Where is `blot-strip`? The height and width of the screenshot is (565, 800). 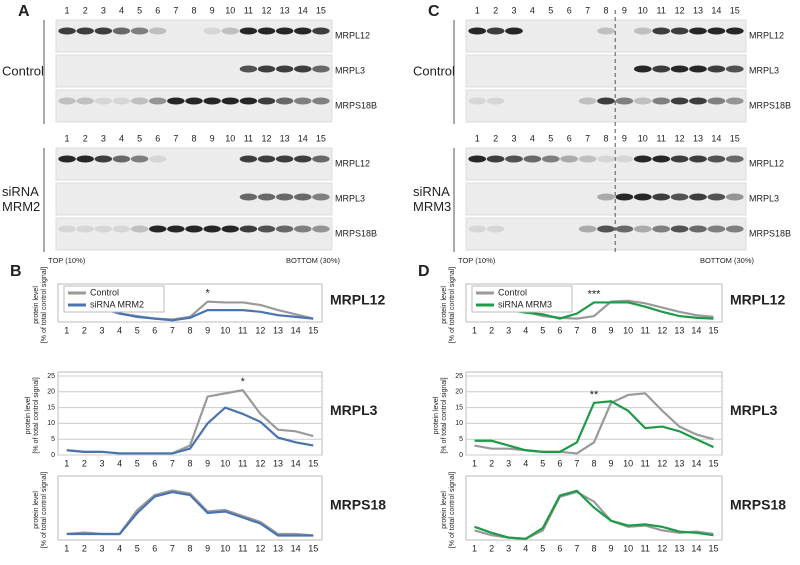 blot-strip is located at coordinates (194, 106).